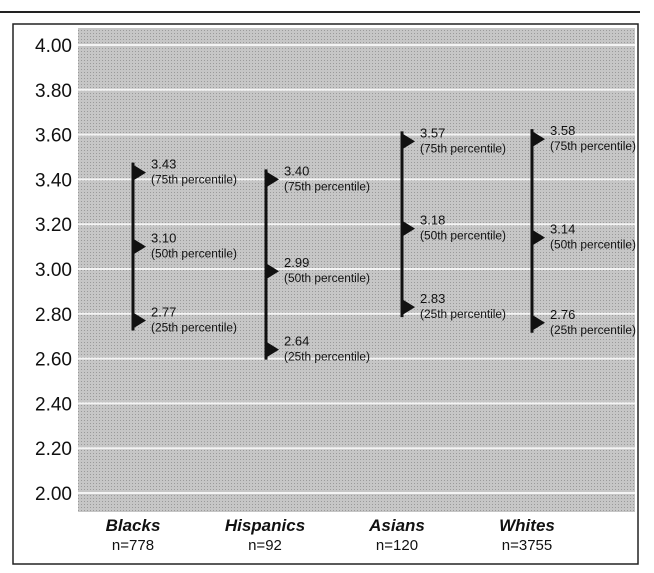  Describe the element at coordinates (527, 525) in the screenshot. I see `category-name: Whites` at that location.